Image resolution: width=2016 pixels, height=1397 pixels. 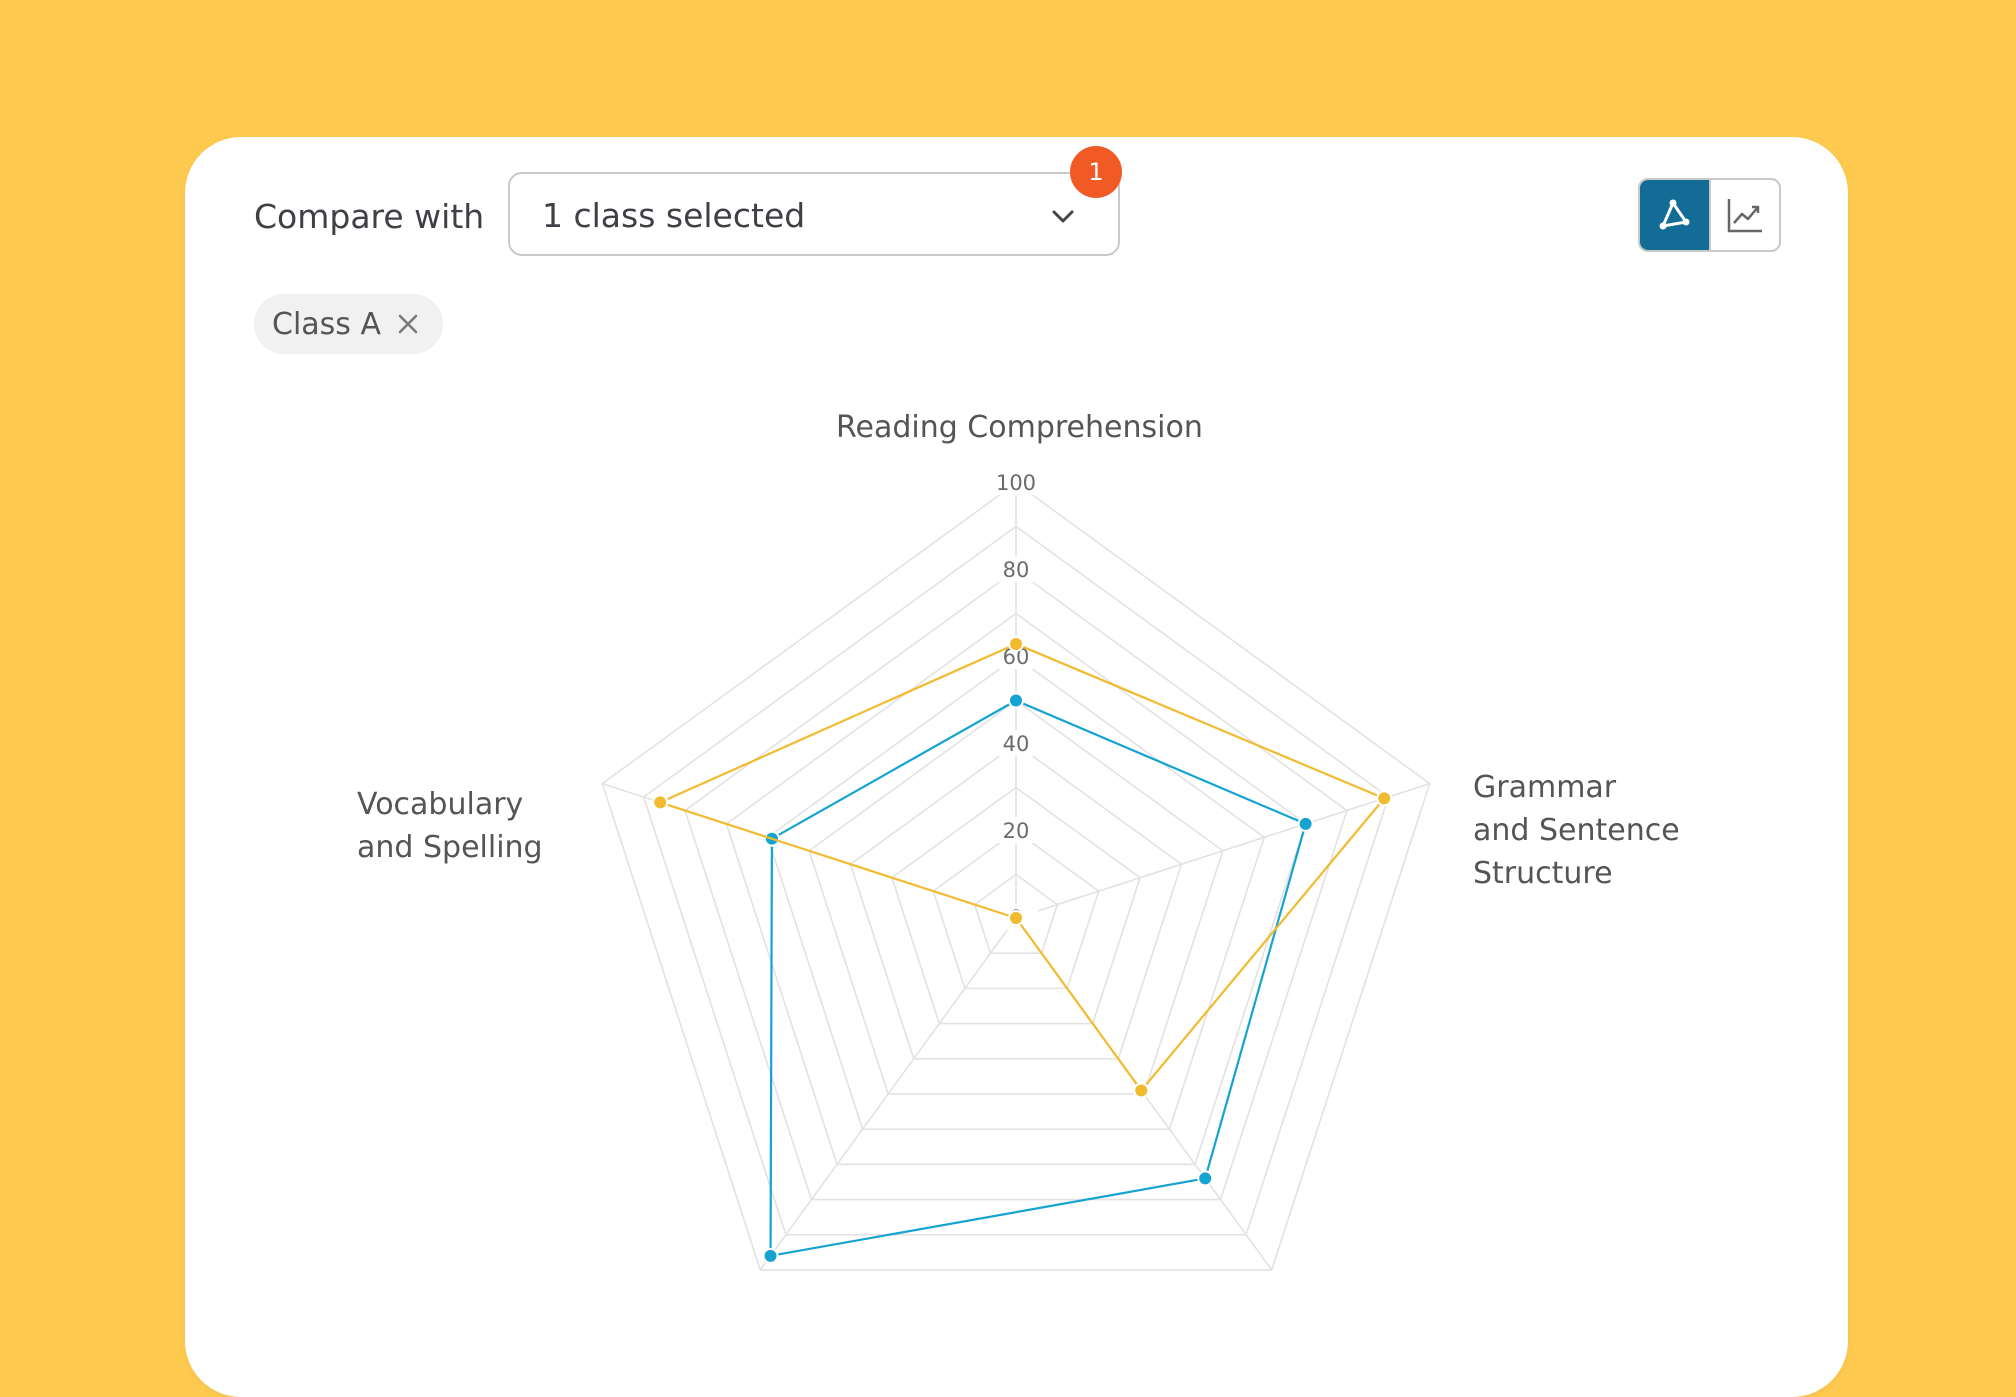 I want to click on axis-label-grammar: Grammar and Sentence Structure, so click(x=1576, y=830).